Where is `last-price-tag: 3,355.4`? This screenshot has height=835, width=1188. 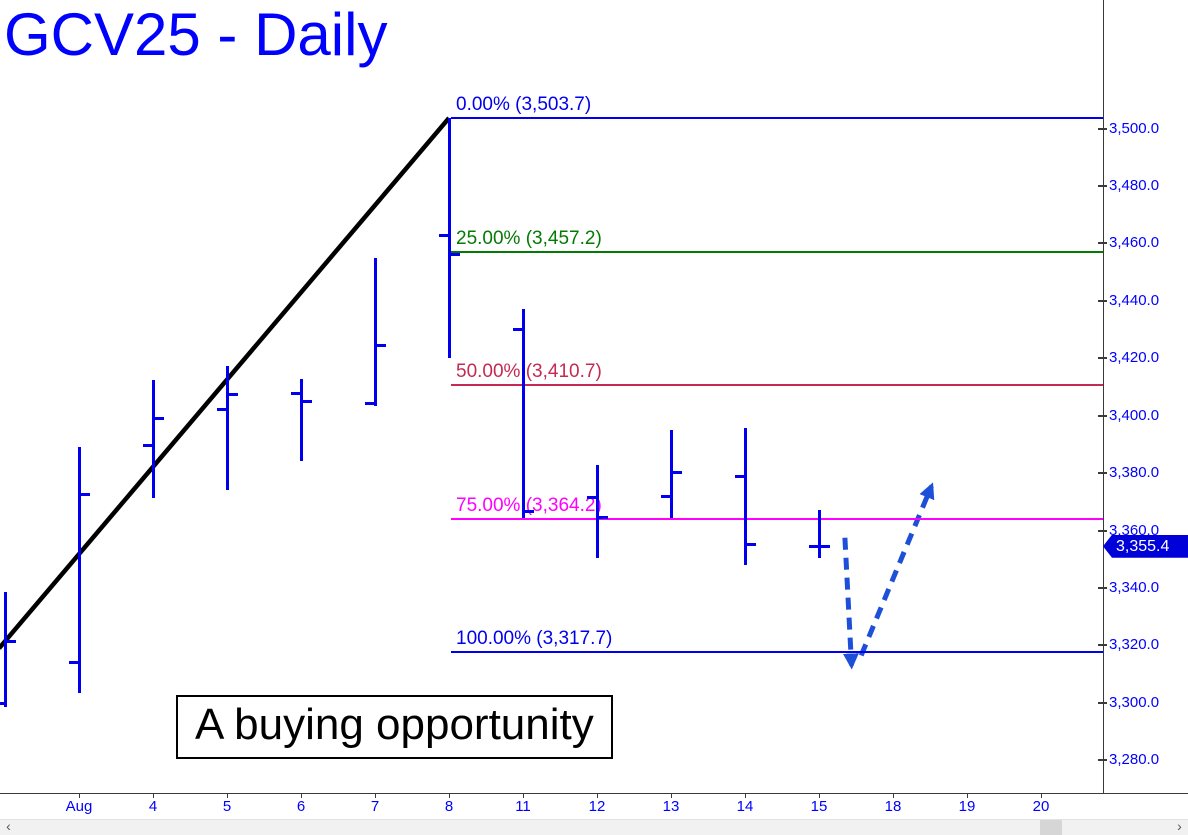 last-price-tag: 3,355.4 is located at coordinates (1145, 546).